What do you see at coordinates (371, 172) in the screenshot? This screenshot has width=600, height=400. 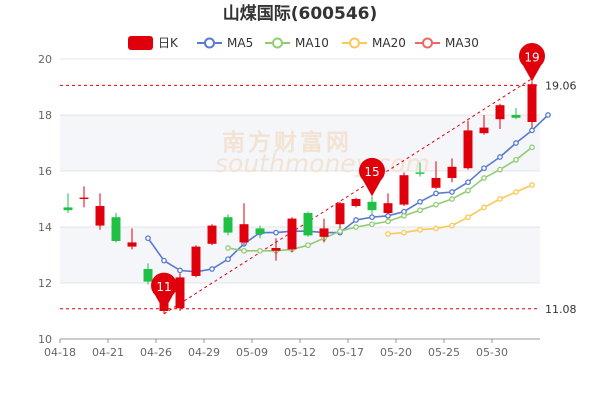 I see `marker-label: 15` at bounding box center [371, 172].